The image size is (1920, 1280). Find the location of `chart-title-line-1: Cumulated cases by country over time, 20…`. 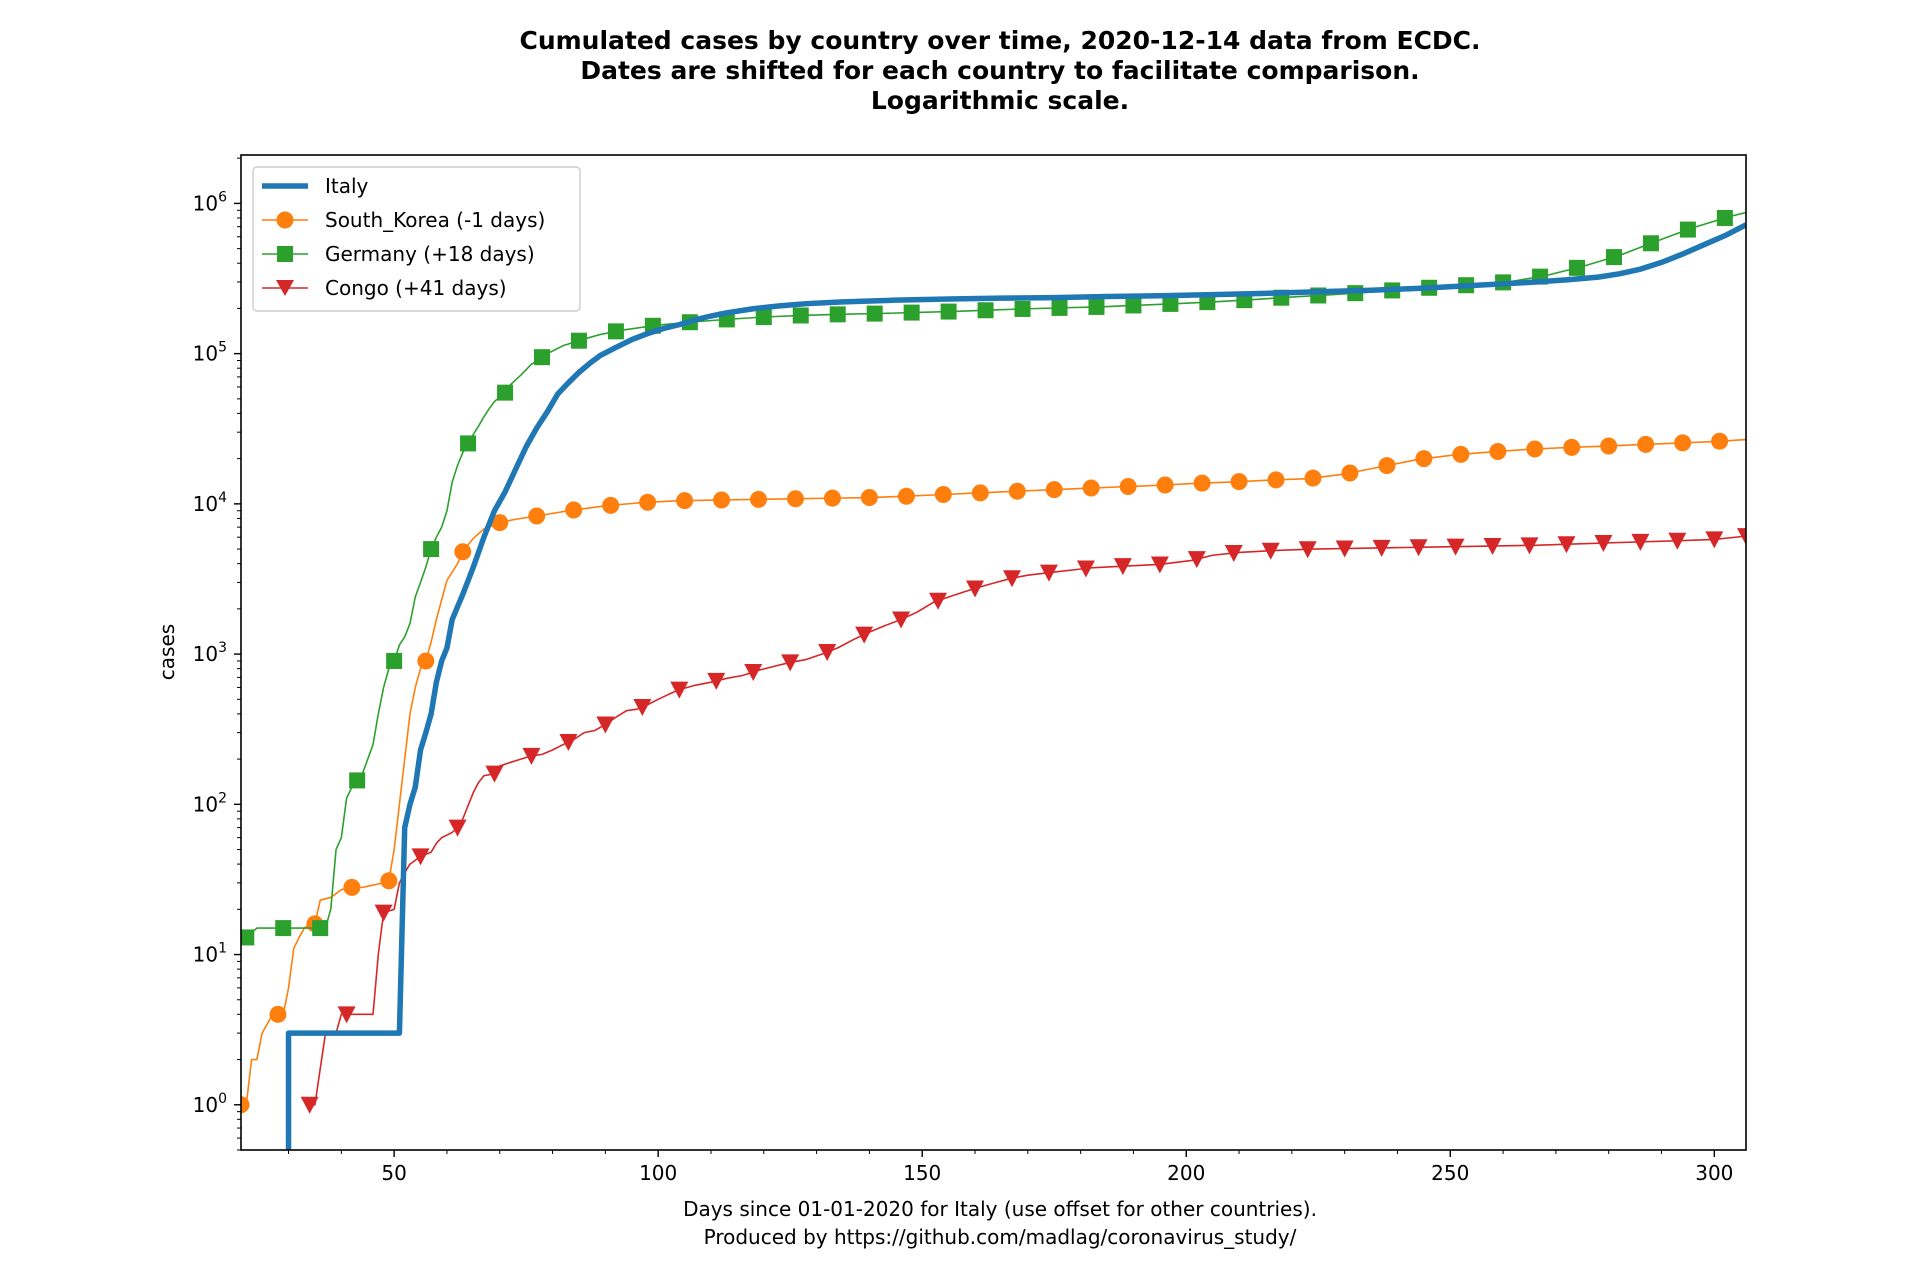

chart-title-line-1: Cumulated cases by country over time, 20… is located at coordinates (999, 40).